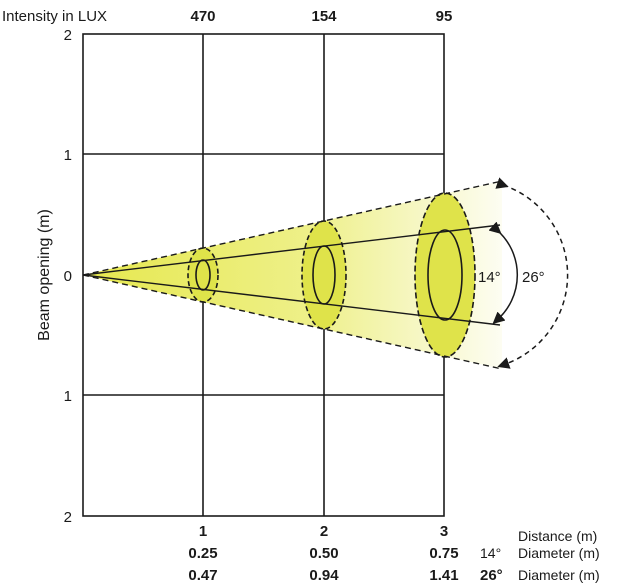 This screenshot has width=639, height=588. Describe the element at coordinates (54, 16) in the screenshot. I see `intensity-label: Intensity in LUX` at that location.